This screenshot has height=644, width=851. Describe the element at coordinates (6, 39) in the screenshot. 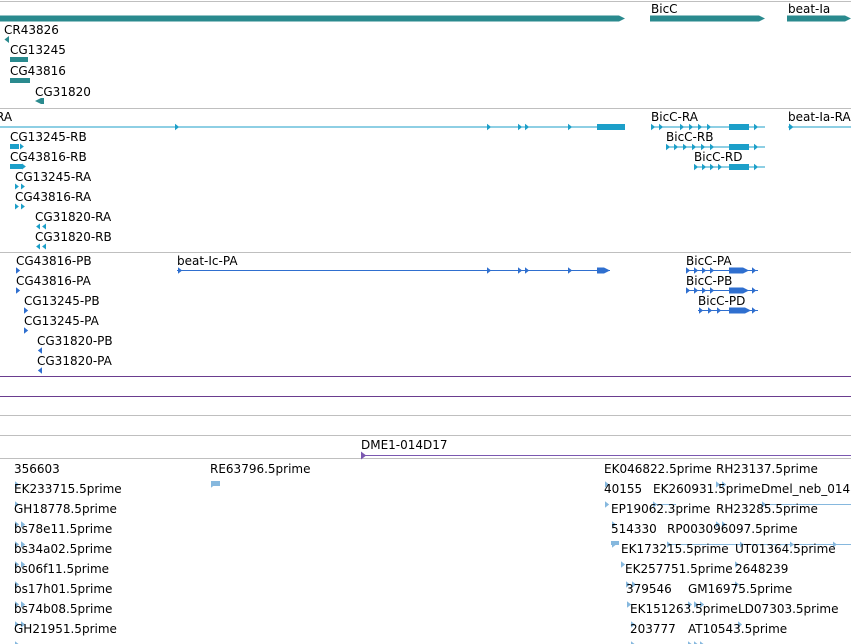

I see `gene-feature-cr43826` at that location.